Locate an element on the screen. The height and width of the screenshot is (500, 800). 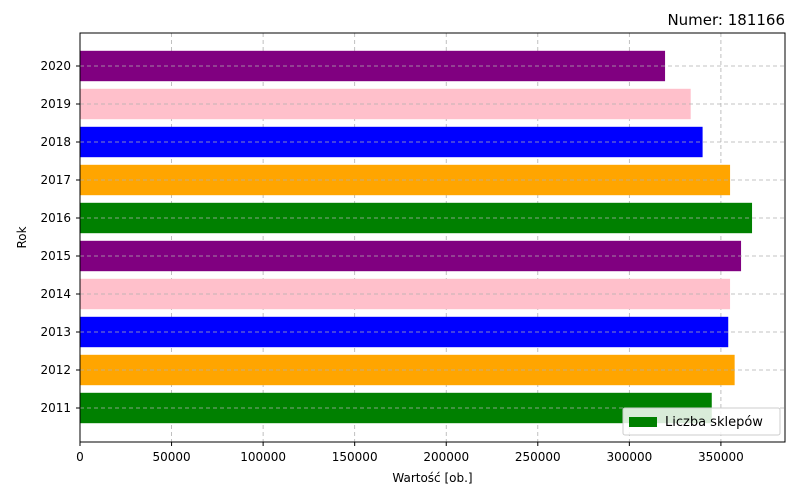
x-tick-label: 200000 is located at coordinates (446, 457).